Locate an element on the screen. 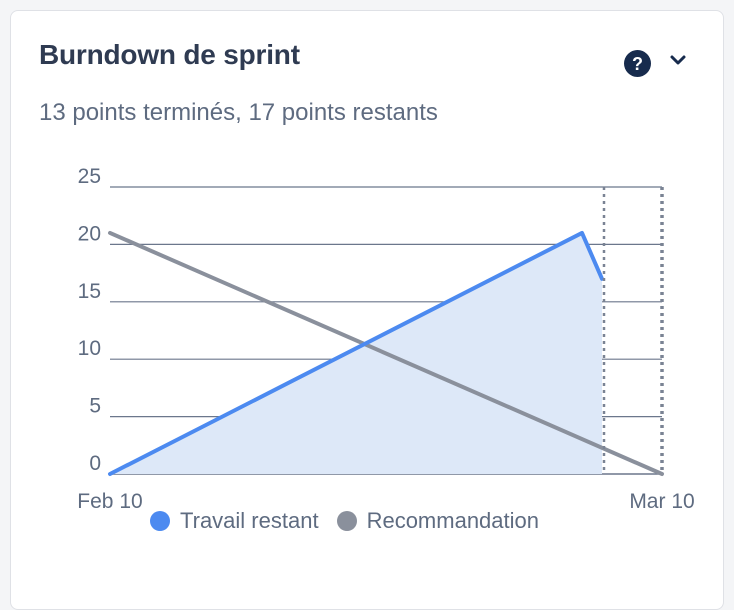 The image size is (734, 610). y-tick-label: 15 is located at coordinates (89, 291).